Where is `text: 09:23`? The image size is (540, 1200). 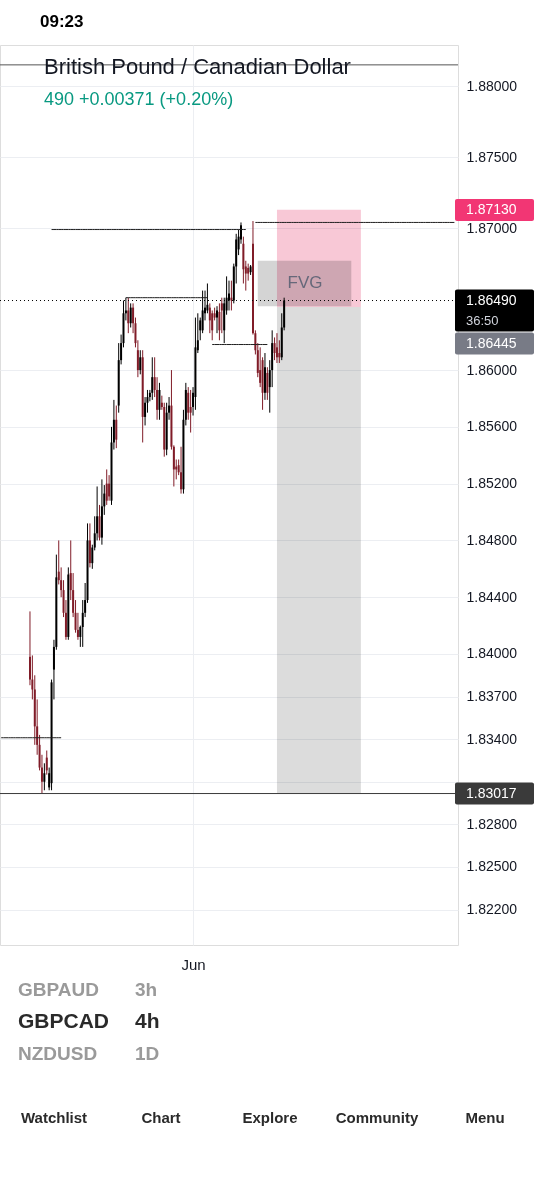
text: 09:23 is located at coordinates (62, 21).